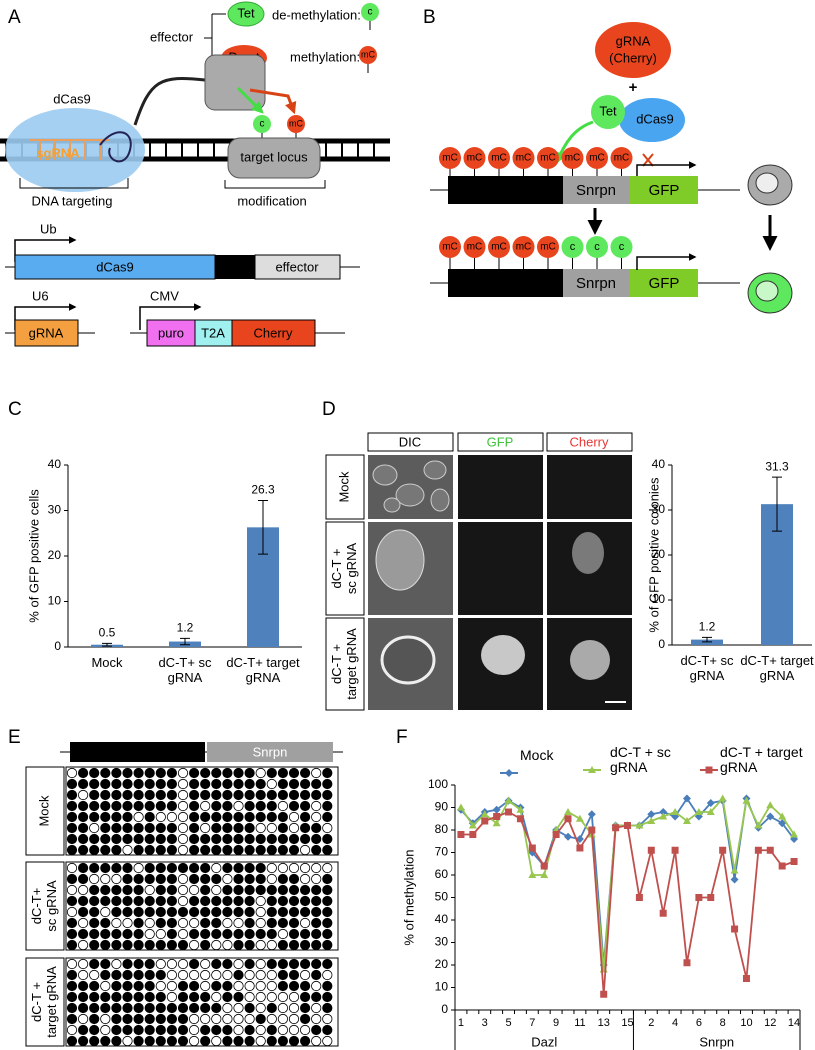 The image size is (815, 1050). Describe the element at coordinates (250, 100) in the screenshot. I see `arrow` at that location.